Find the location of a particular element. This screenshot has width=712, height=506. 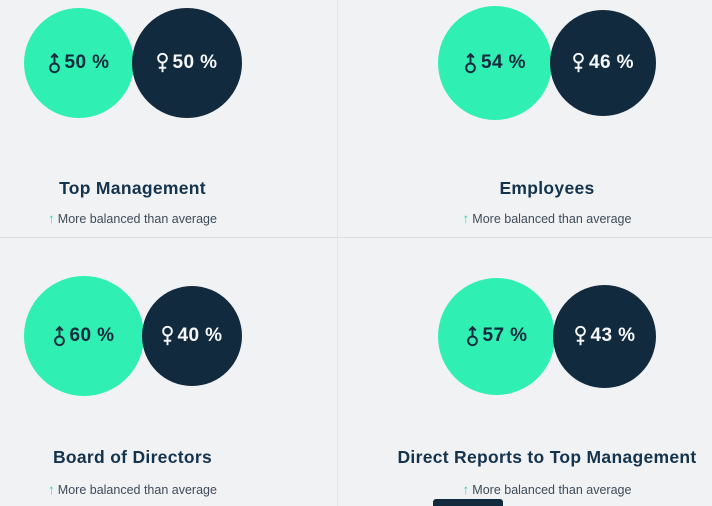

female-share-circle: 43 % is located at coordinates (604, 336).